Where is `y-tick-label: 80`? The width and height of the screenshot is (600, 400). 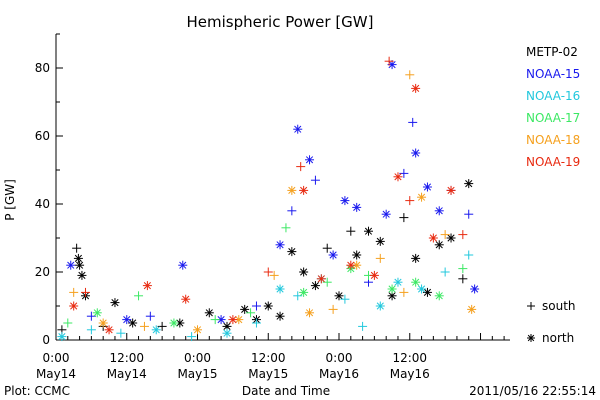
y-tick-label: 80 is located at coordinates (42, 68).